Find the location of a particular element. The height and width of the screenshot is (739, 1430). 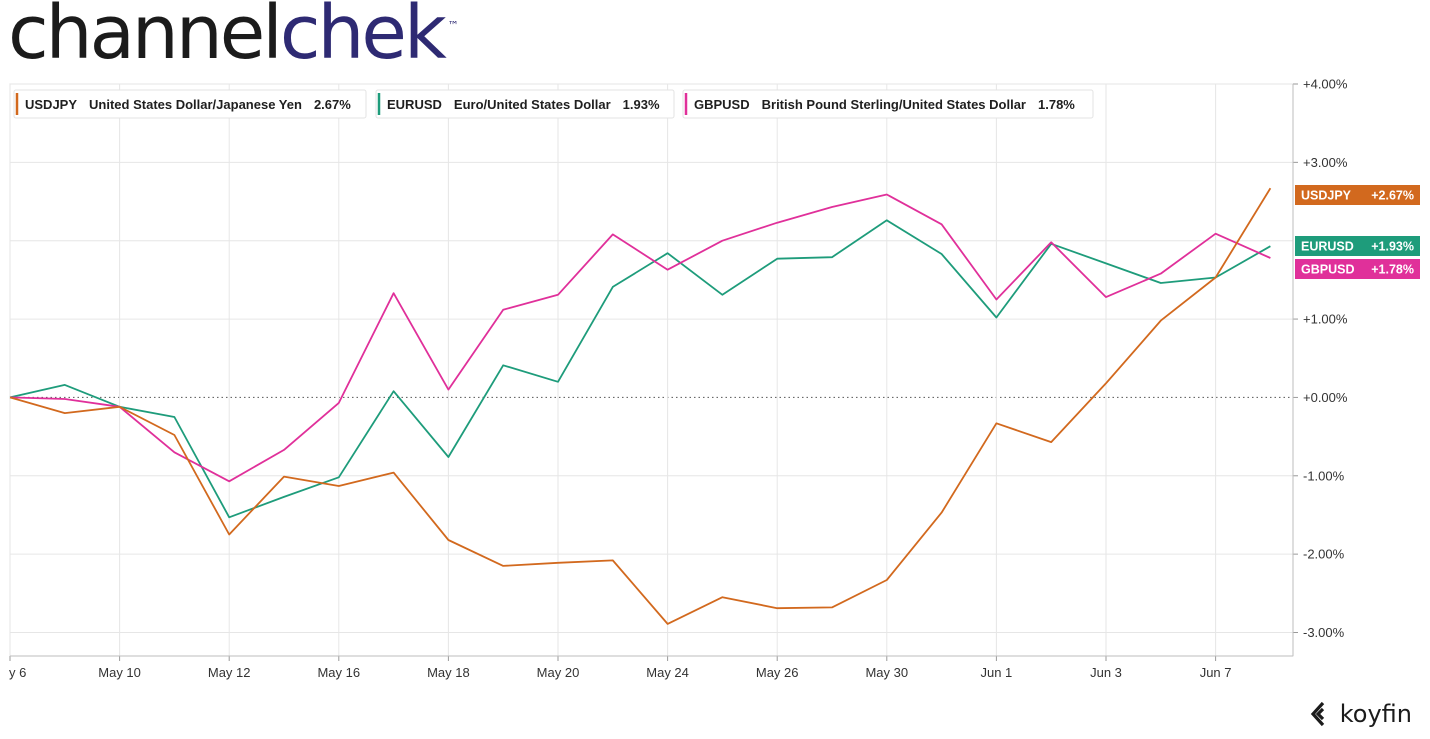

end-label-usdjpy: USDJPY +2.67% is located at coordinates (1357, 195).